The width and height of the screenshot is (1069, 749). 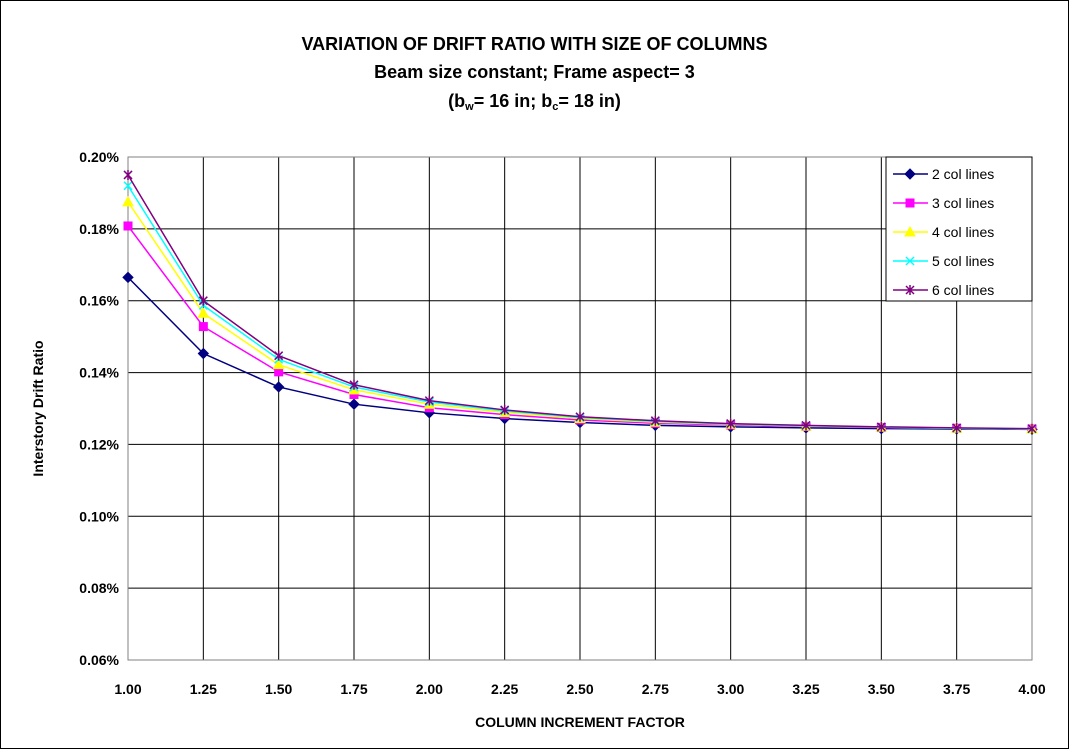 What do you see at coordinates (353, 689) in the screenshot?
I see `x-tick-label: 1.75` at bounding box center [353, 689].